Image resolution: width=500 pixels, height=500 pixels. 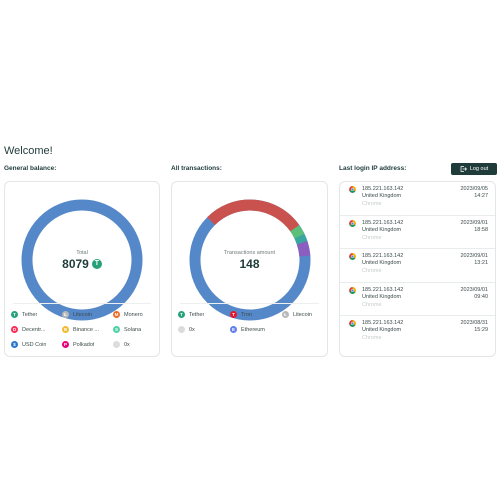 I want to click on last-login-title: Last login IP address:, so click(x=373, y=168).